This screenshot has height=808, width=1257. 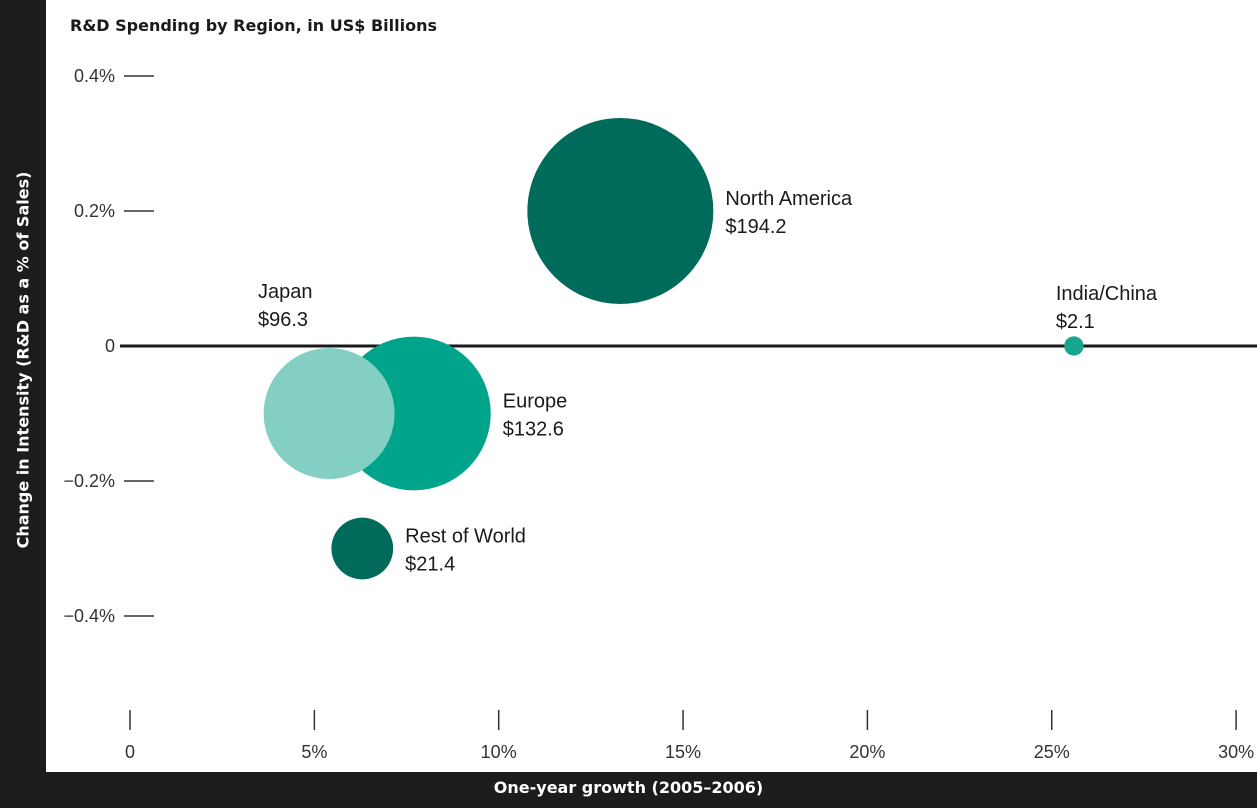 What do you see at coordinates (755, 227) in the screenshot?
I see `bubble-value-label: $194.2` at bounding box center [755, 227].